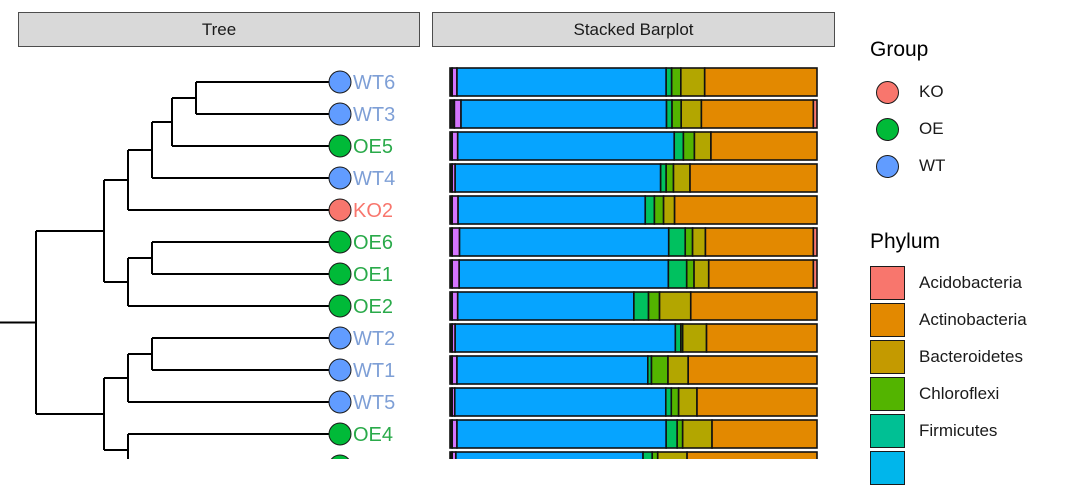 The image size is (1080, 485). What do you see at coordinates (815, 242) in the screenshot?
I see `bar-segment-OE6-acidobacteria` at bounding box center [815, 242].